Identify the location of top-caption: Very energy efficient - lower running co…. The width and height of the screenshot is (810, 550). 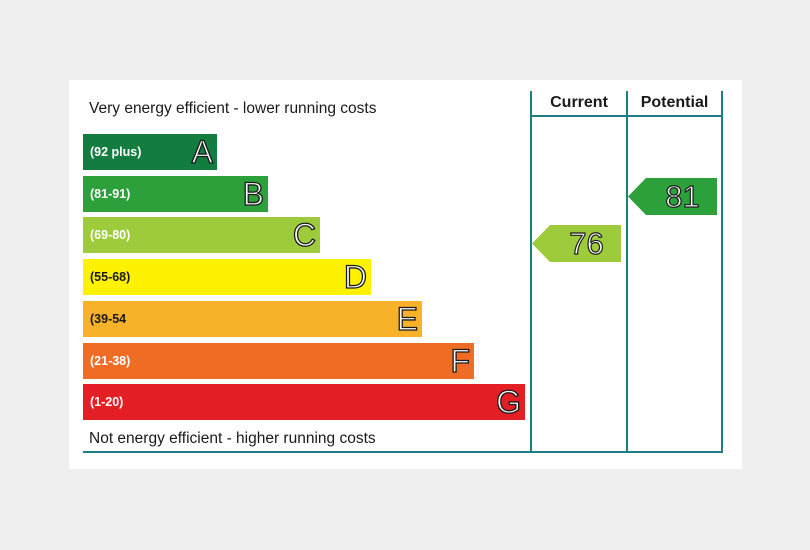
(233, 108).